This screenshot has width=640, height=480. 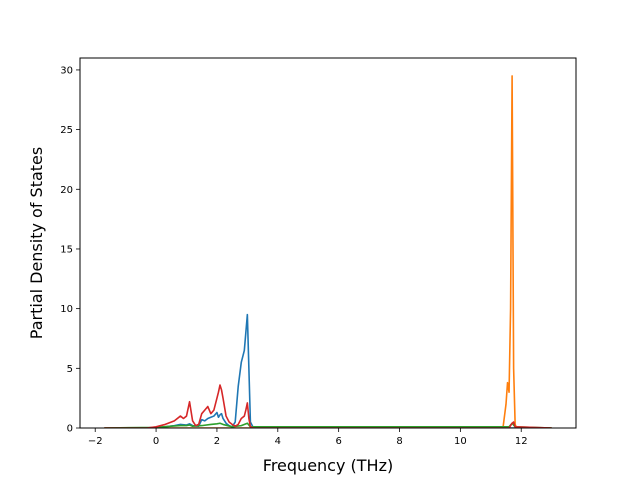 I want to click on y-axis-label: Partial Density of States, so click(x=36, y=243).